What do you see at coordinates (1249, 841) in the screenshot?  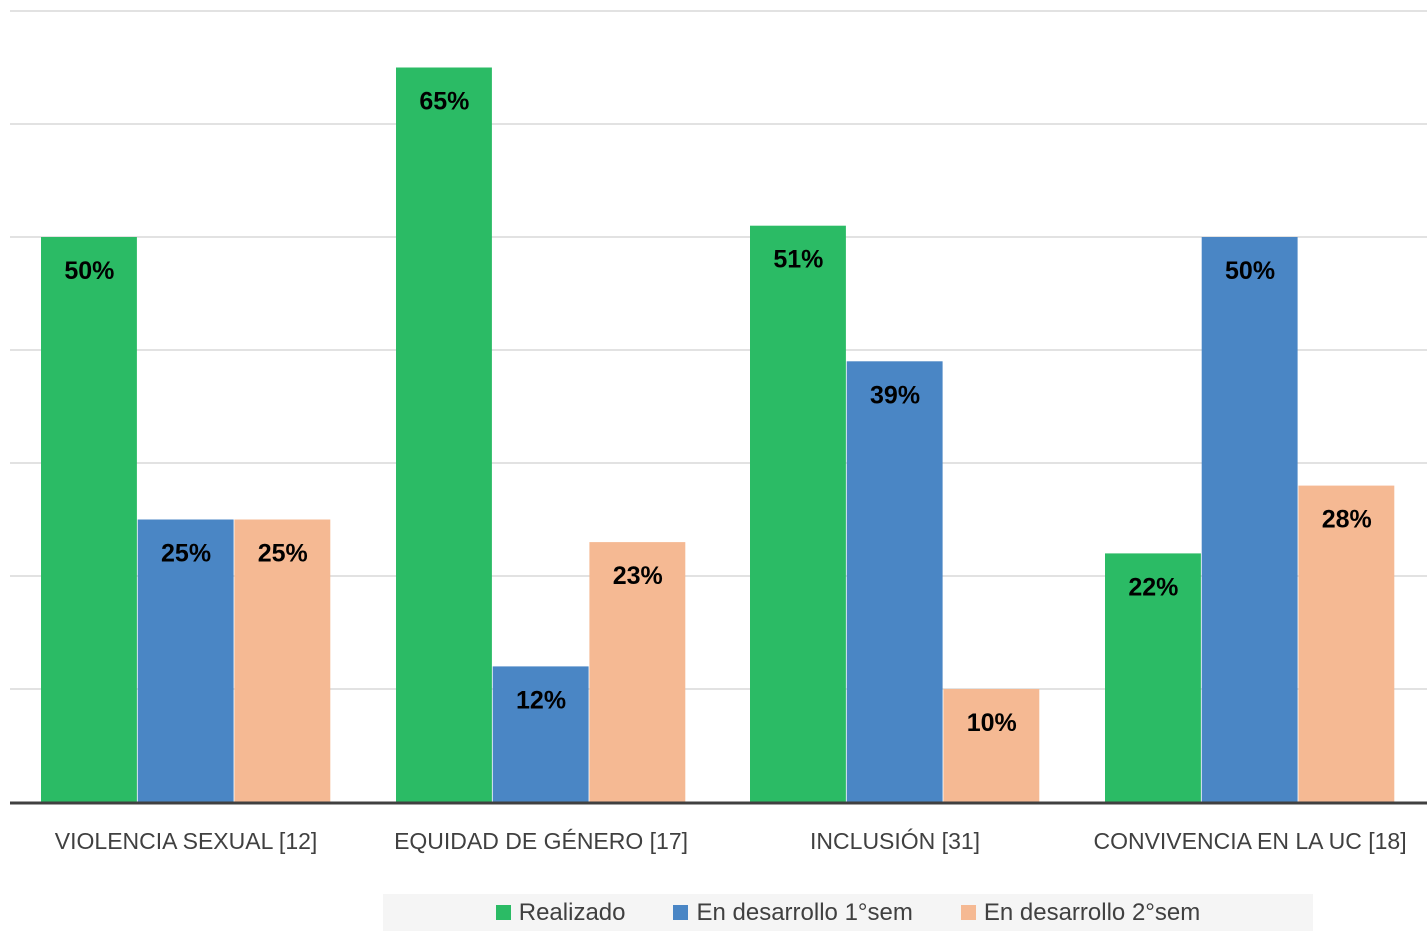 I see `category-label: CONVIVENCIA EN LA UC [18]` at bounding box center [1249, 841].